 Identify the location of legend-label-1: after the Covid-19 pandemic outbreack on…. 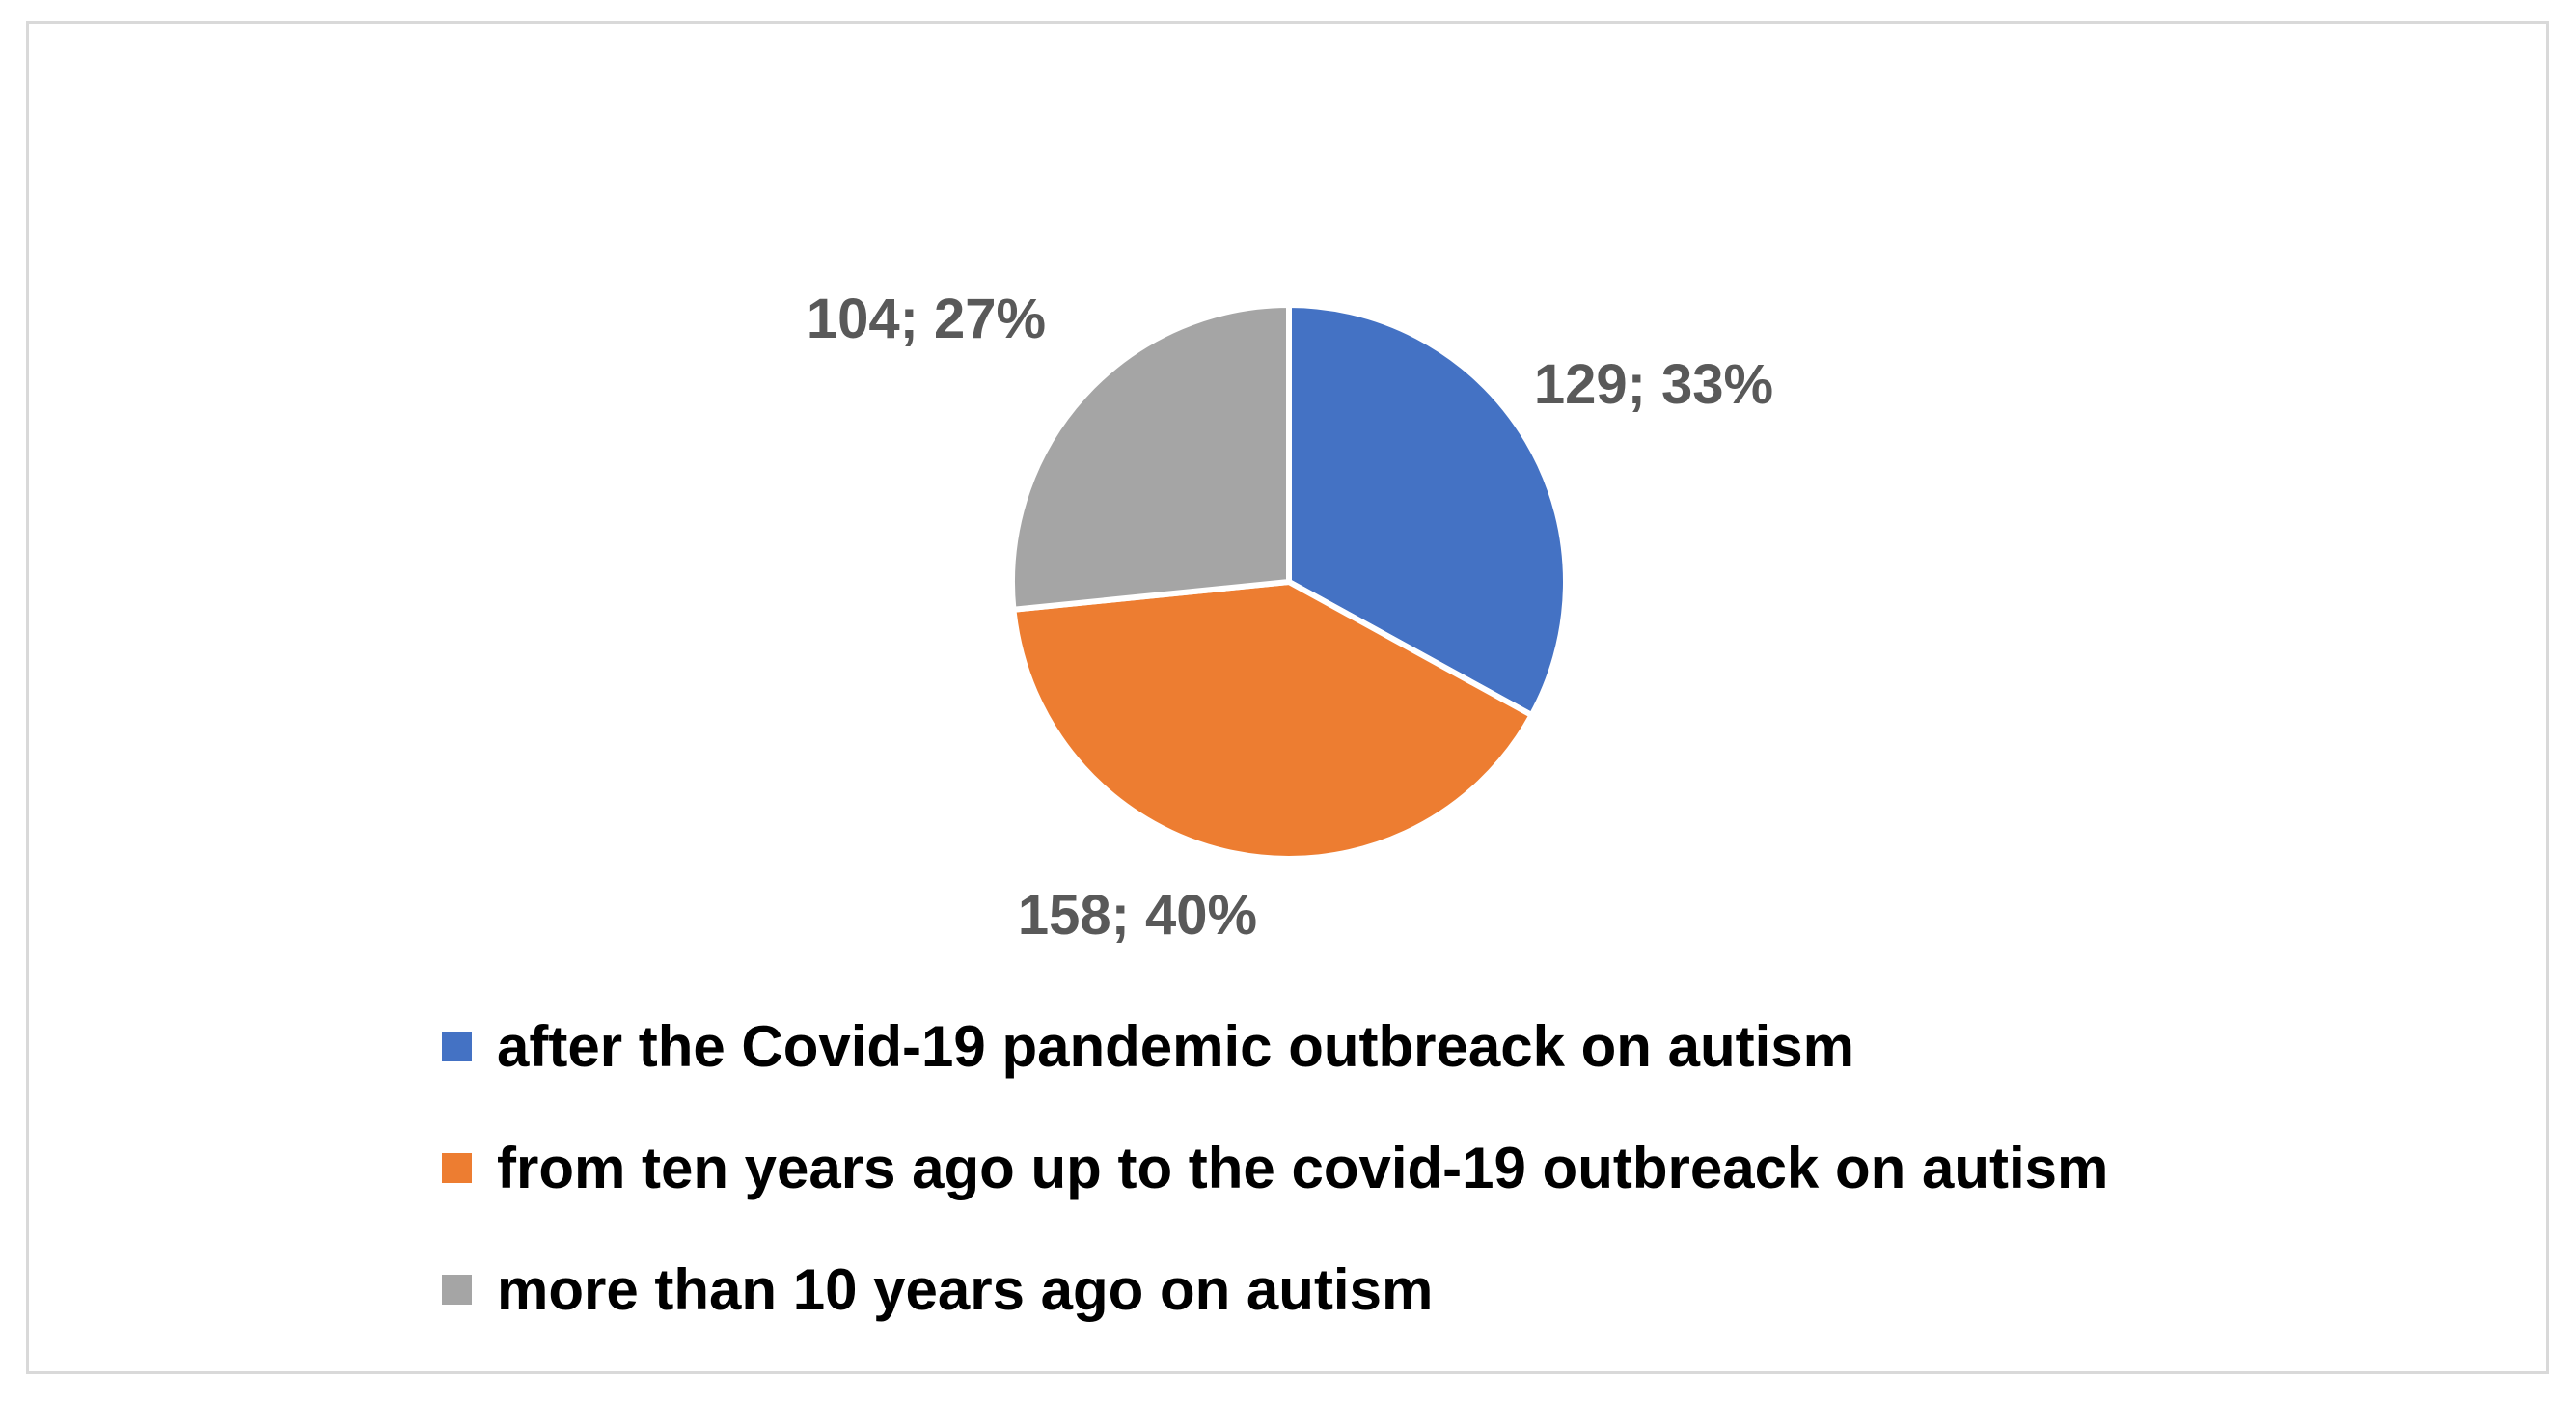
(1176, 1046).